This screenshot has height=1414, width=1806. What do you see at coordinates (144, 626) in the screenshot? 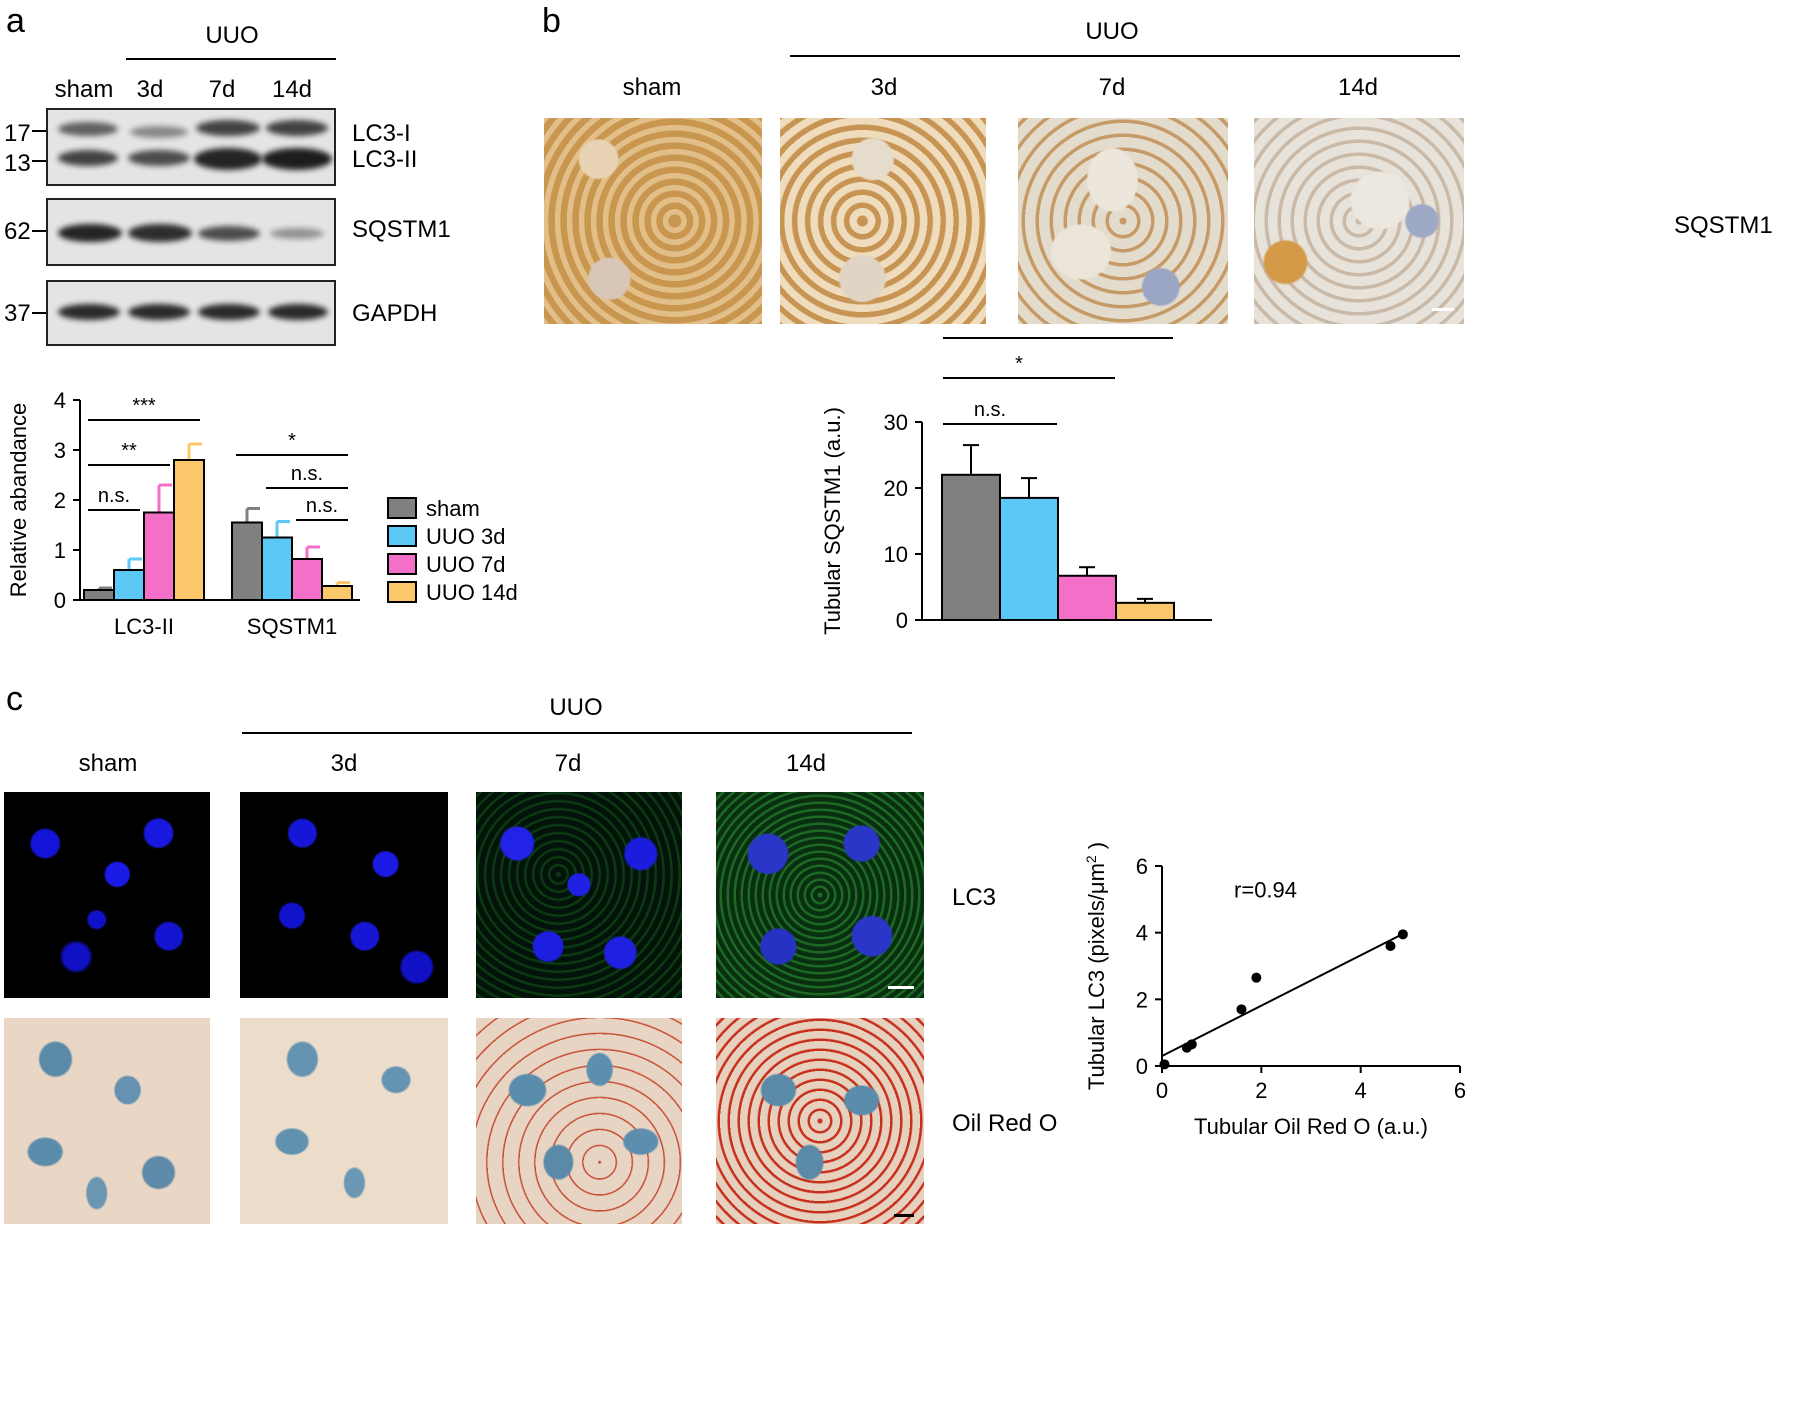
I see `x-tick-label: LC3-II` at bounding box center [144, 626].